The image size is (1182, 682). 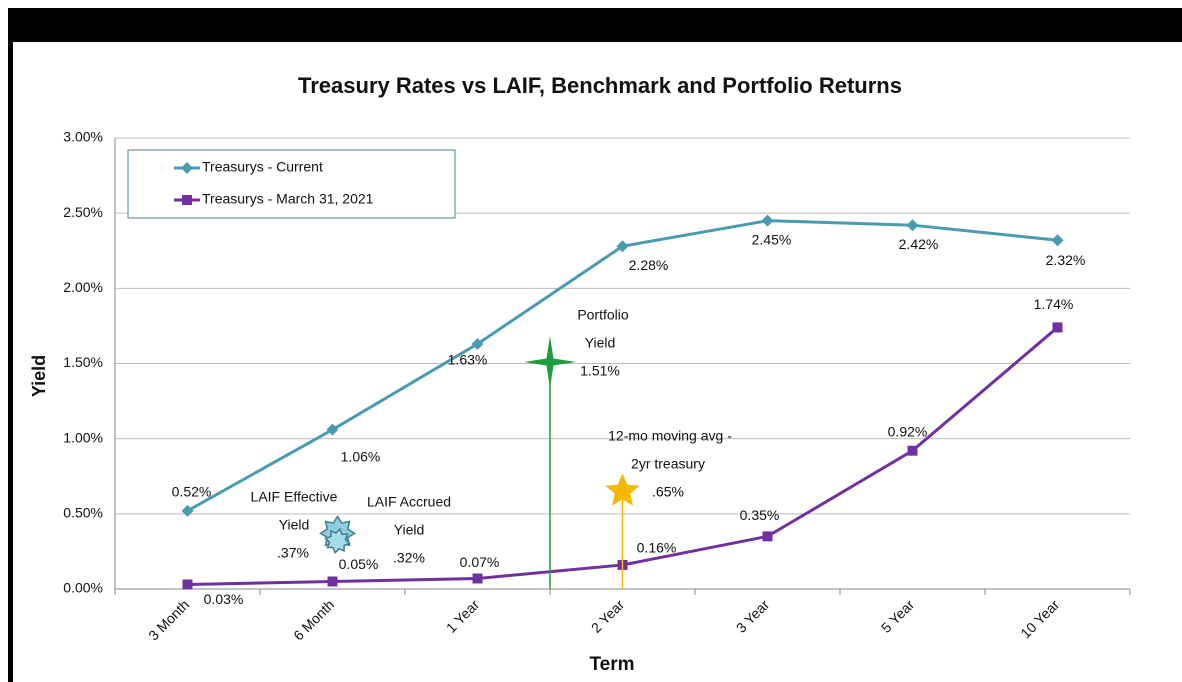 I want to click on data-label: 0.05%, so click(x=359, y=564).